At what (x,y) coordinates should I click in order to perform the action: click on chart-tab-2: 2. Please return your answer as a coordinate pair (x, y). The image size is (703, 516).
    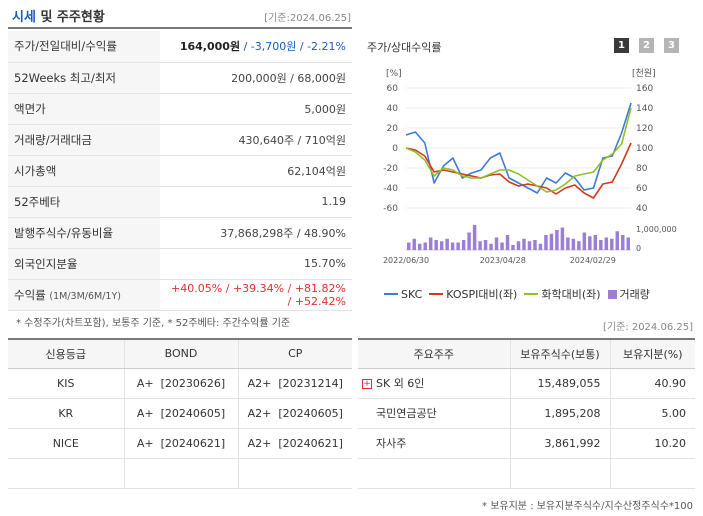
    Looking at the image, I should click on (646, 45).